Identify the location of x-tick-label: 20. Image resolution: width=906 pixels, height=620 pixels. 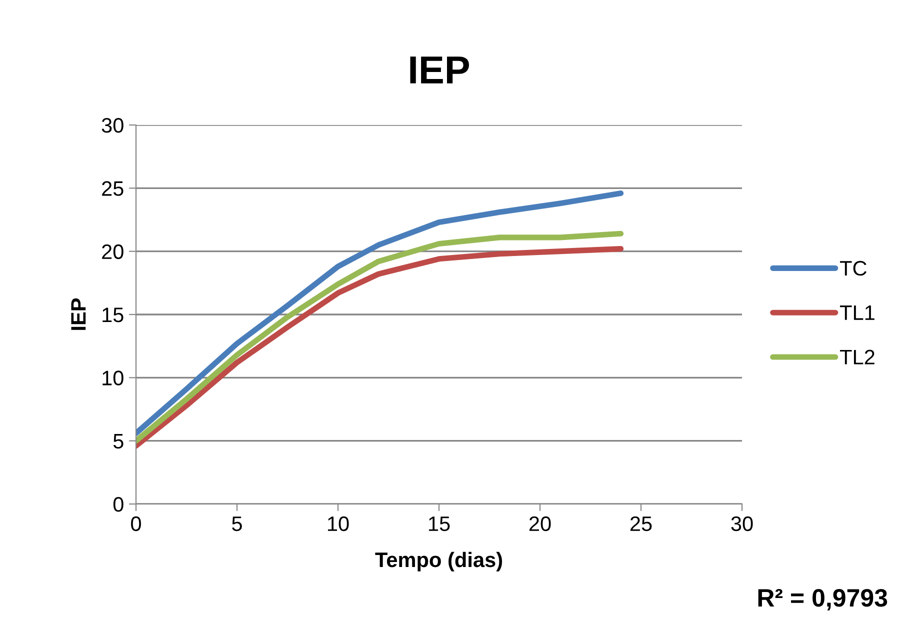
(540, 524).